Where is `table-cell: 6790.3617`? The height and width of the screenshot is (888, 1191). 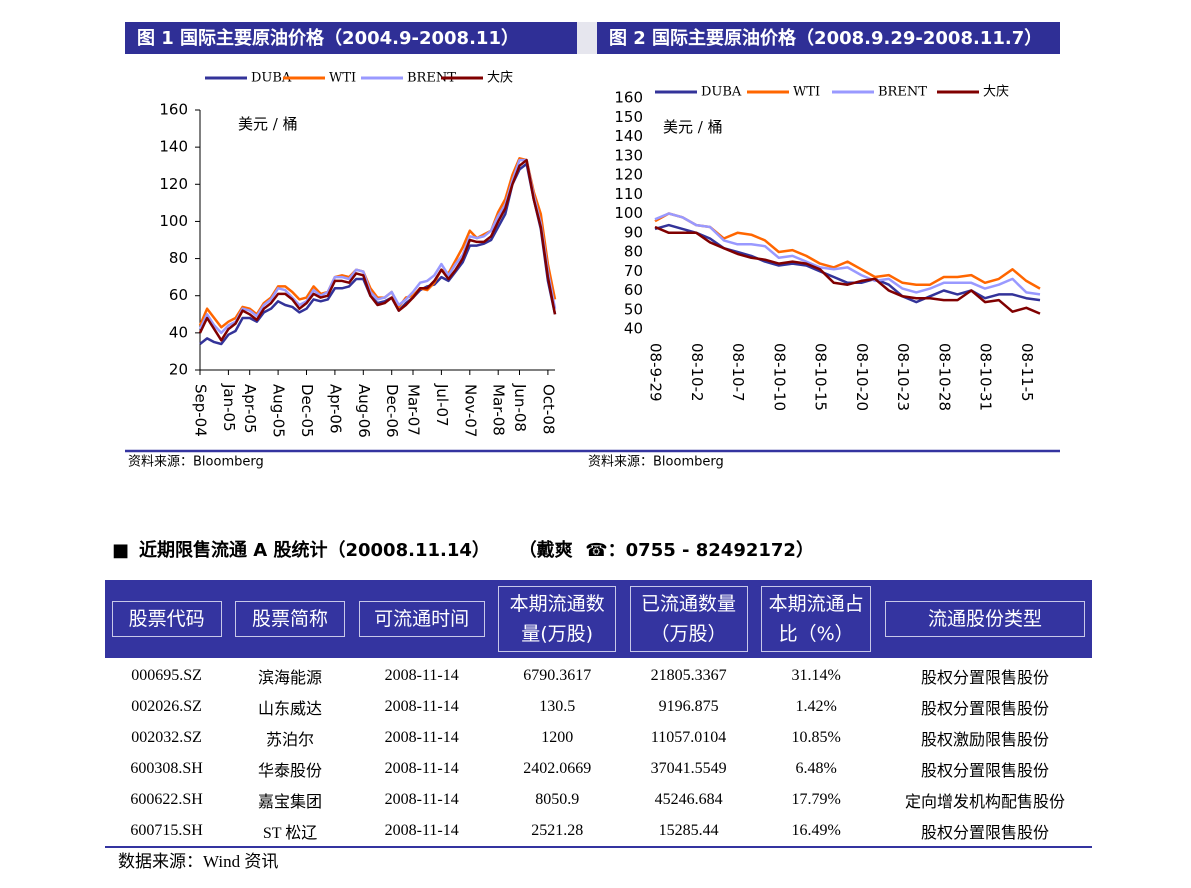 table-cell: 6790.3617 is located at coordinates (557, 675).